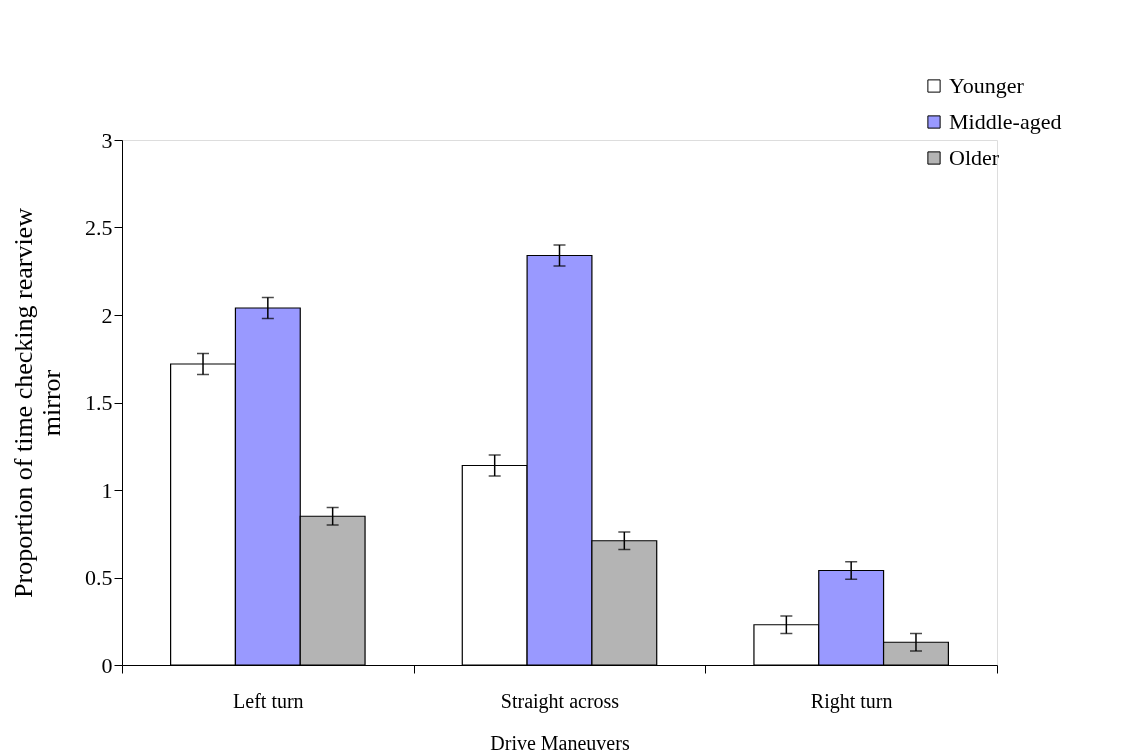 The image size is (1125, 756). I want to click on y-tick-label: 2, so click(107, 315).